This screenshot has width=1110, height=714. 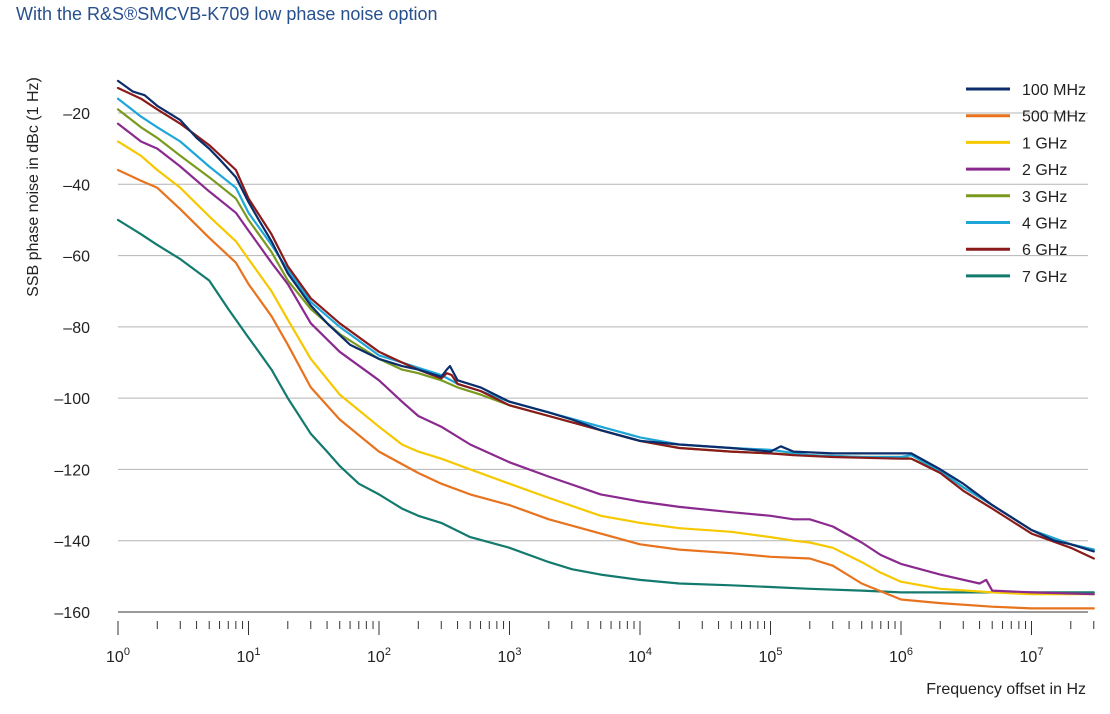 What do you see at coordinates (72, 542) in the screenshot?
I see `y-tick-label: –140` at bounding box center [72, 542].